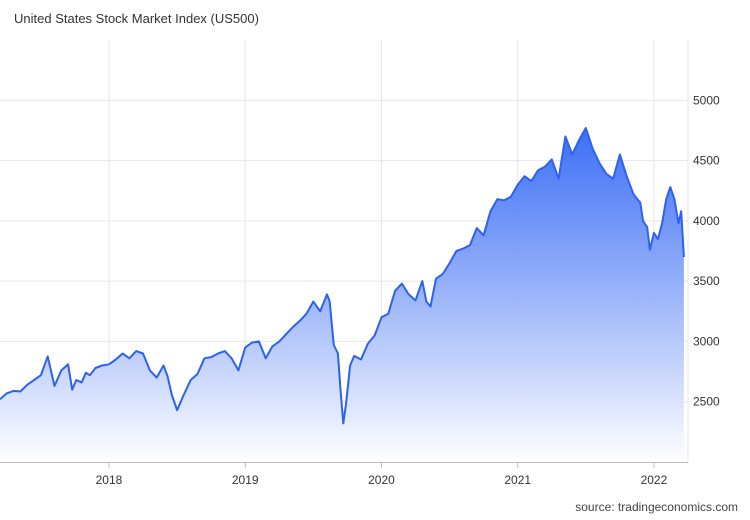  I want to click on y-tick-label: 2500, so click(706, 402).